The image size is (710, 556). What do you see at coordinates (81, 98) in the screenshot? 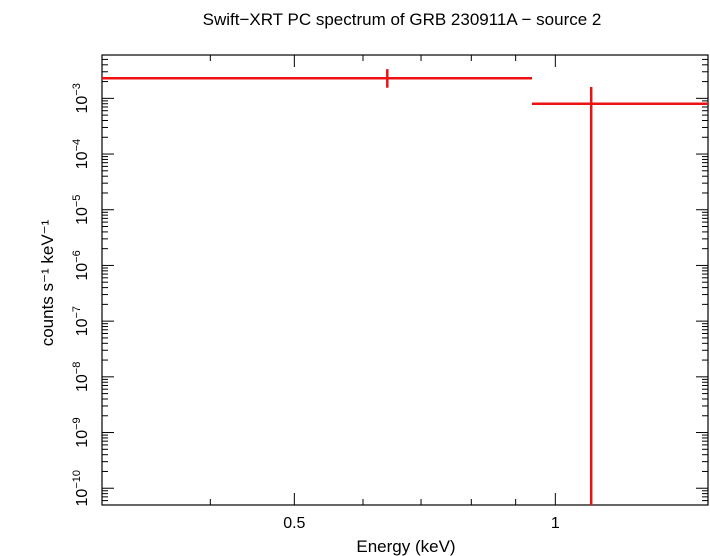
I see `y-tick-label: 10−3` at bounding box center [81, 98].